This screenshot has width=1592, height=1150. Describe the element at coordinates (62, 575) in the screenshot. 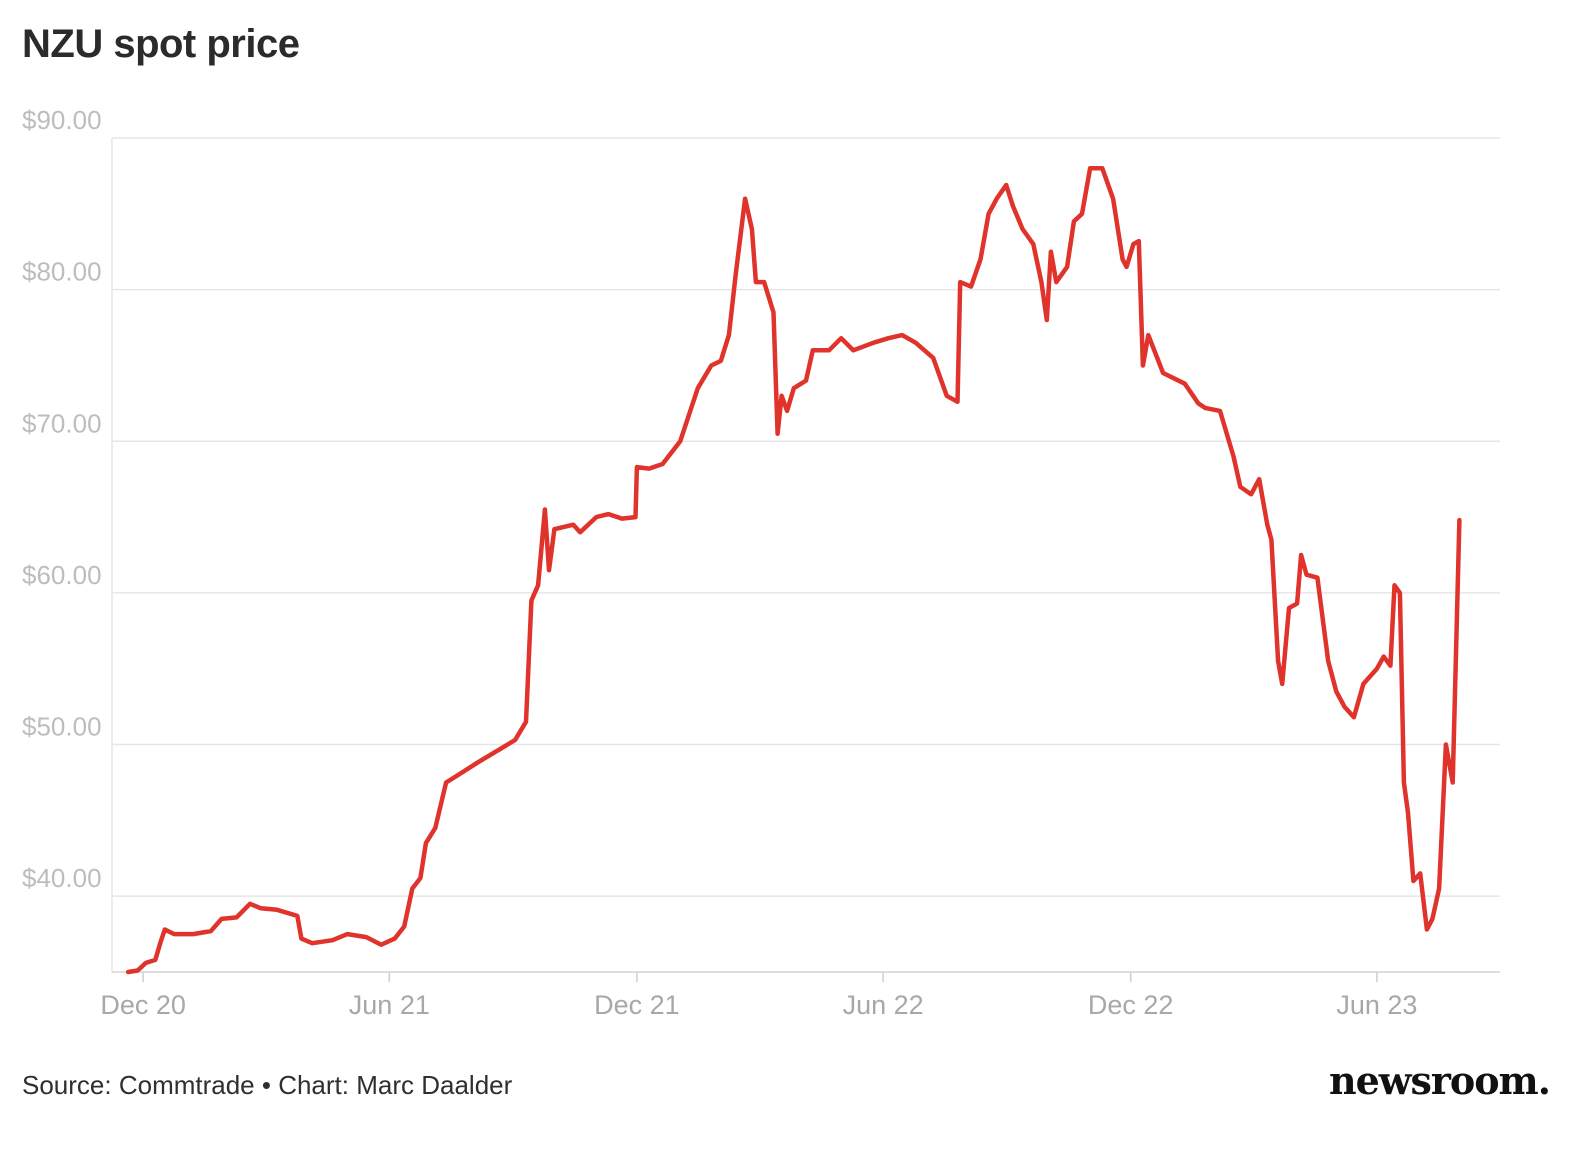

I see `y-tick-label: $60.00` at that location.